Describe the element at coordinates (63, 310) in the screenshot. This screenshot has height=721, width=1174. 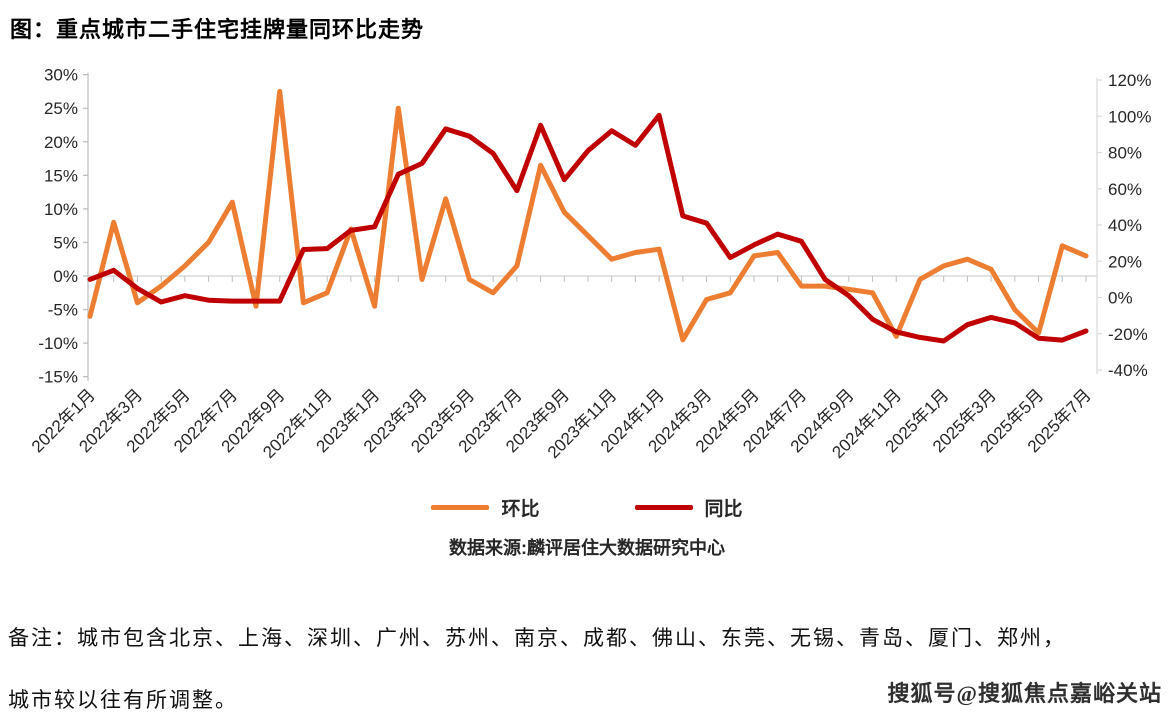
I see `svg-text: -5%` at that location.